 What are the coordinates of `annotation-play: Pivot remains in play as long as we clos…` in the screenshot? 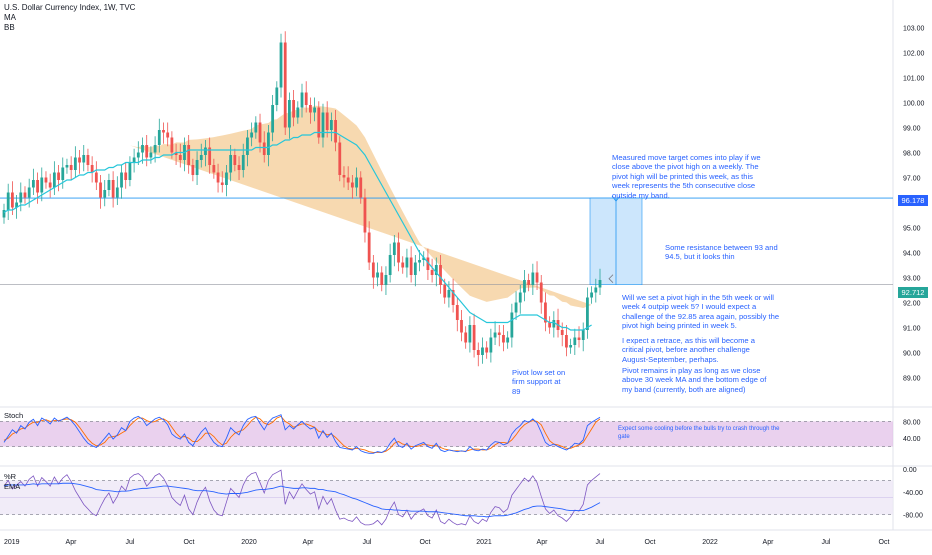 It's located at (694, 380).